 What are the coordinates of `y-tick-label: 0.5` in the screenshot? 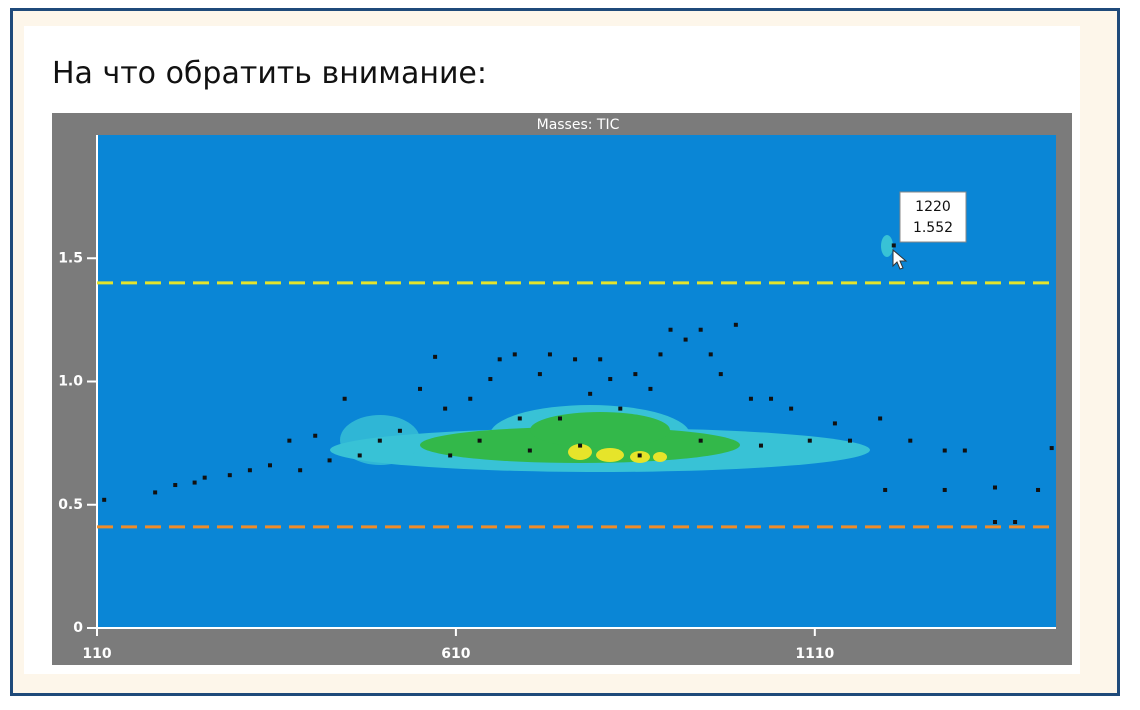 It's located at (70, 505).